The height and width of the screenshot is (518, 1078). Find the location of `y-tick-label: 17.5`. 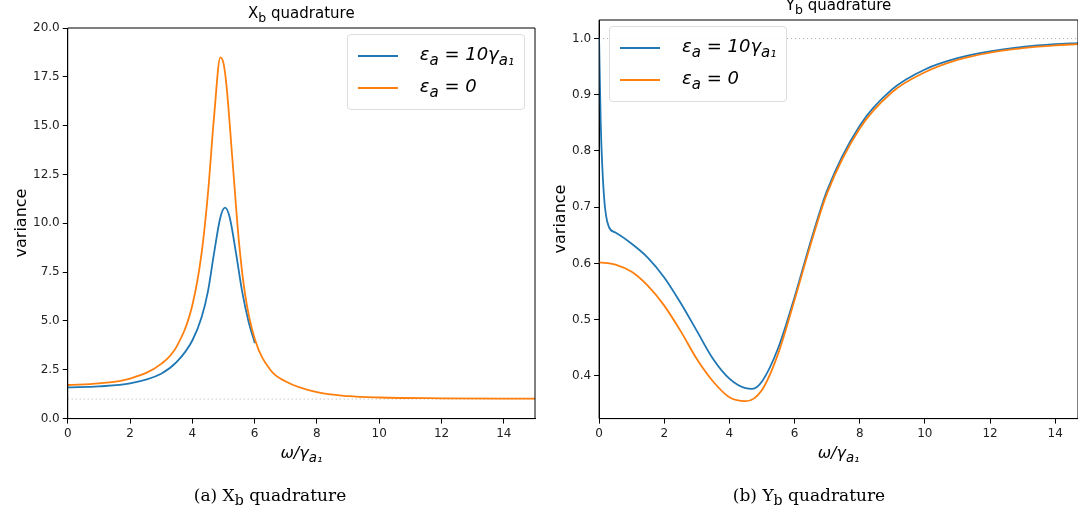

y-tick-label: 17.5 is located at coordinates (46, 75).